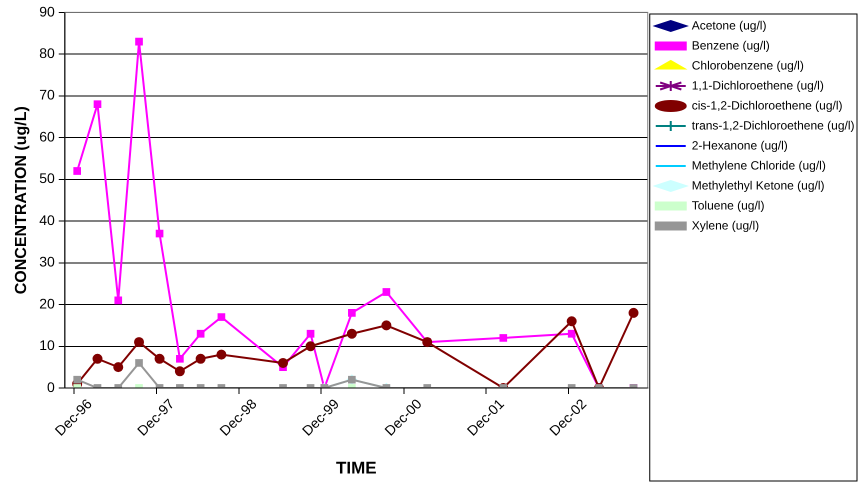  What do you see at coordinates (47, 178) in the screenshot?
I see `y-tick-label: 50` at bounding box center [47, 178].